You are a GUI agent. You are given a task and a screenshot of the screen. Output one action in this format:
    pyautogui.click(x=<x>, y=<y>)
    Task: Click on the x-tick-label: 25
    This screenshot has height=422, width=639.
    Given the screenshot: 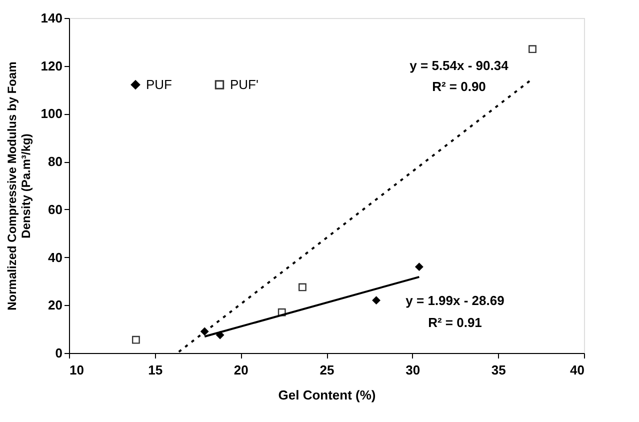 What is the action you would take?
    pyautogui.click(x=327, y=370)
    